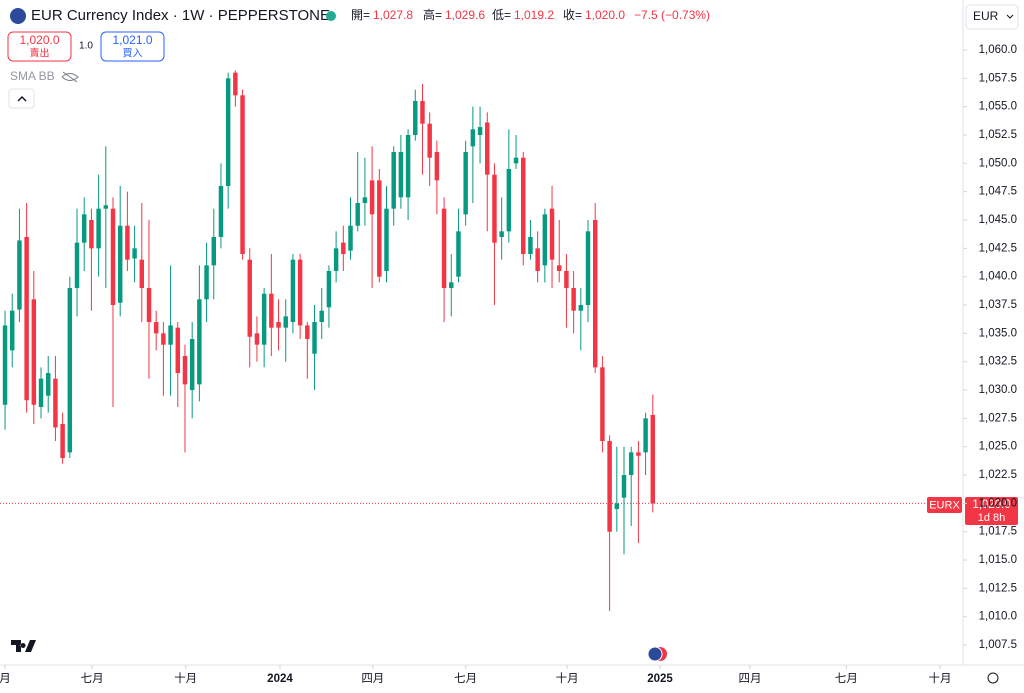 This screenshot has width=1024, height=693. I want to click on y-tick-label: 1,052.5, so click(998, 135).